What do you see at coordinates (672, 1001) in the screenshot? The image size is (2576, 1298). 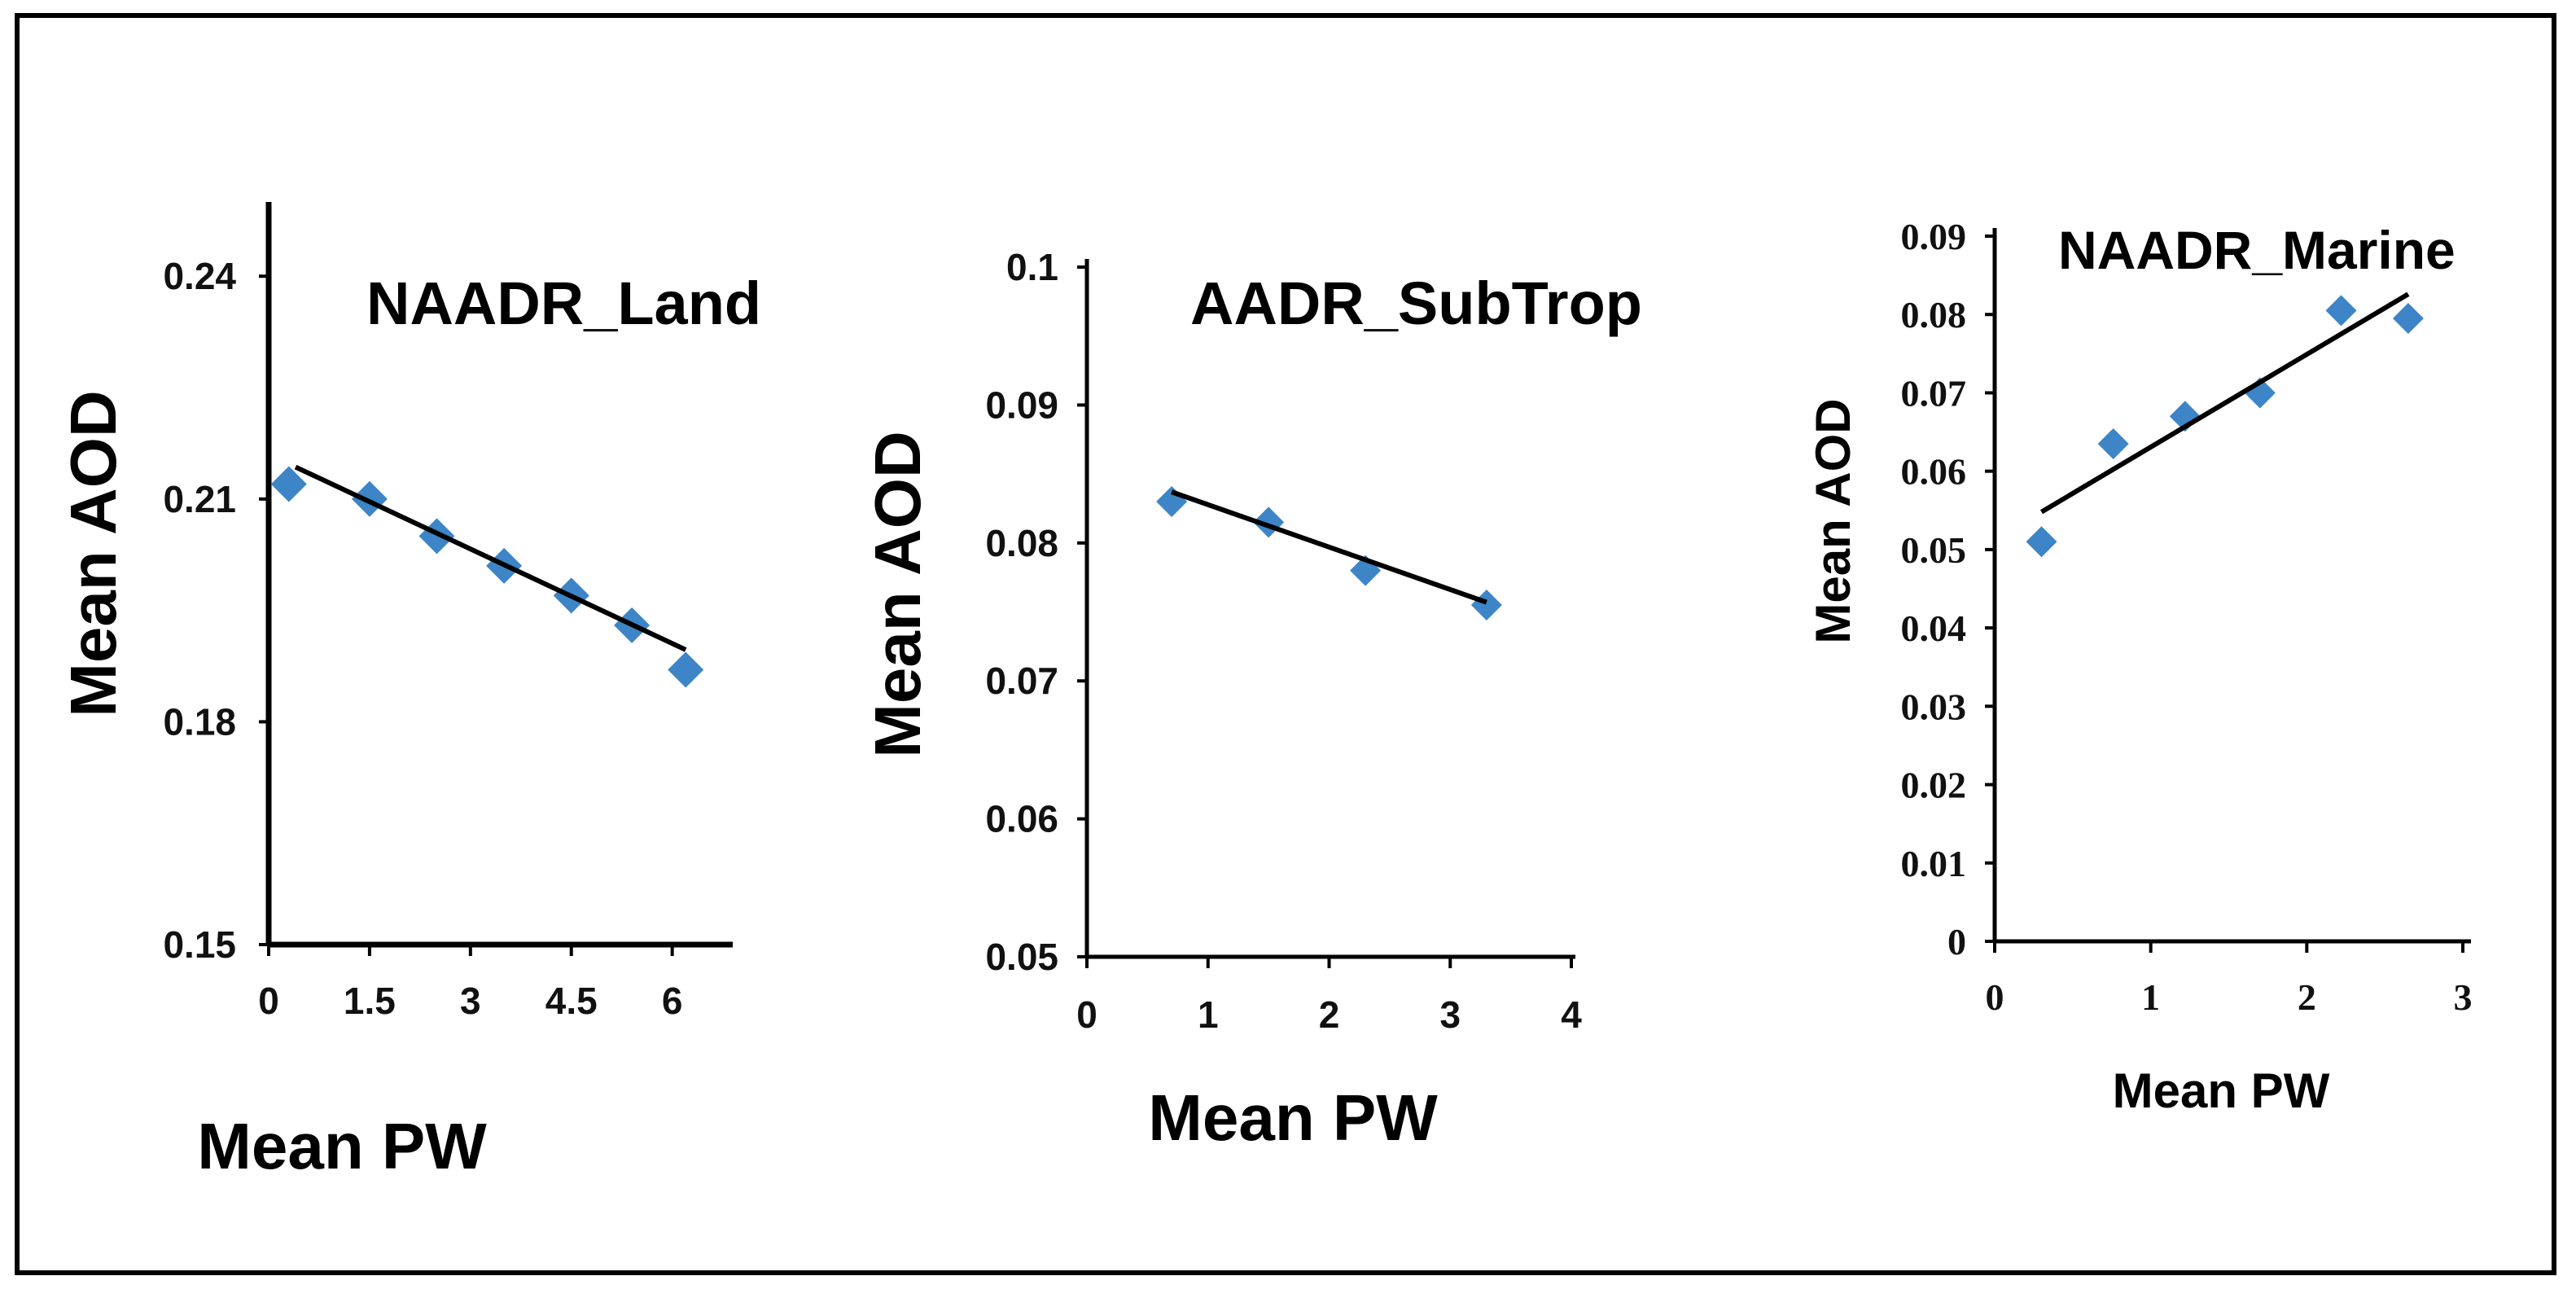 I see `x-tick-label: 6` at bounding box center [672, 1001].